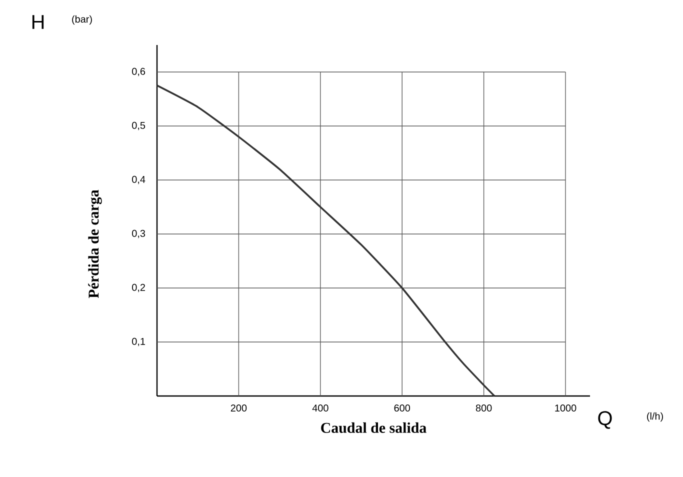 The height and width of the screenshot is (477, 683). I want to click on text: Q, so click(605, 420).